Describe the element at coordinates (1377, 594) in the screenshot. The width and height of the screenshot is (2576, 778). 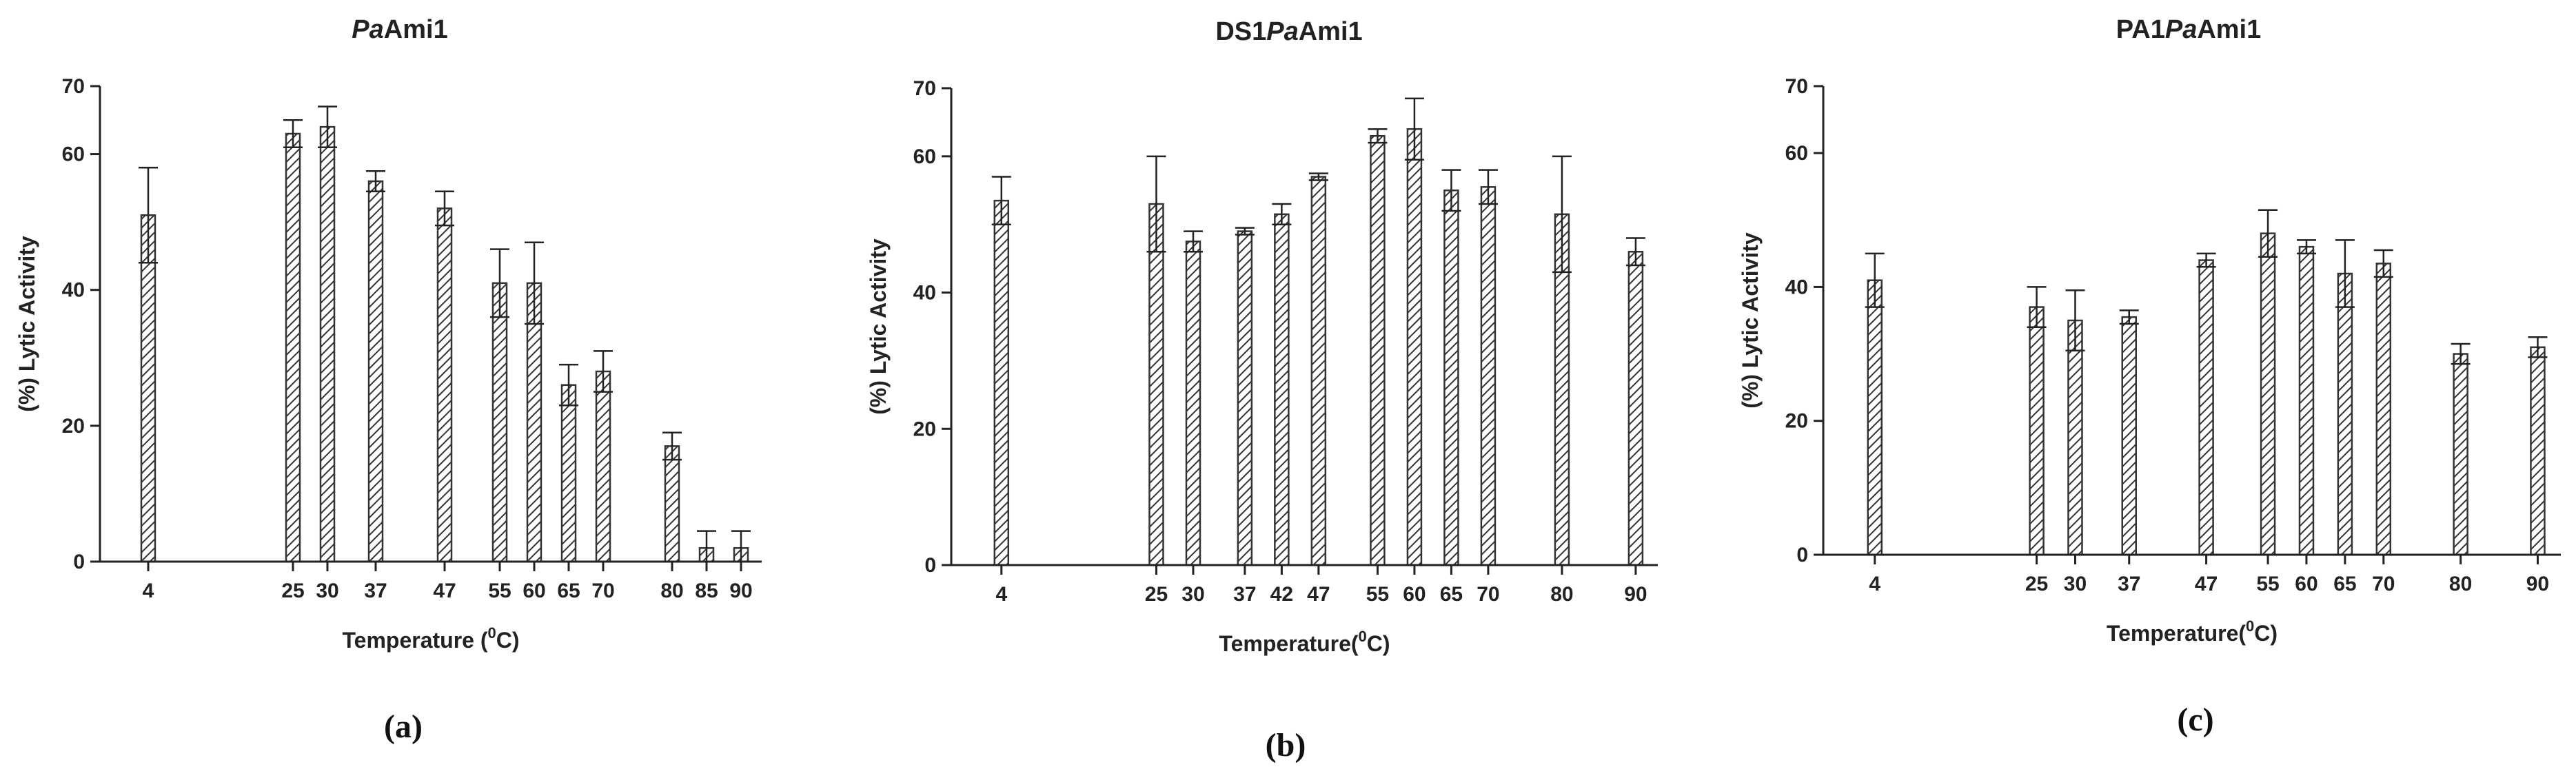
I see `x-tick-label-b: 55` at that location.